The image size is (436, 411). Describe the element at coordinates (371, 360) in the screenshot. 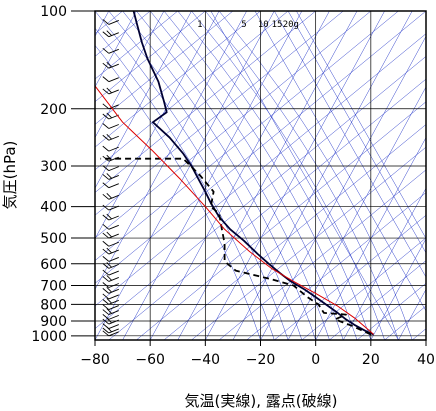

I see `x-tick-label: 20` at that location.